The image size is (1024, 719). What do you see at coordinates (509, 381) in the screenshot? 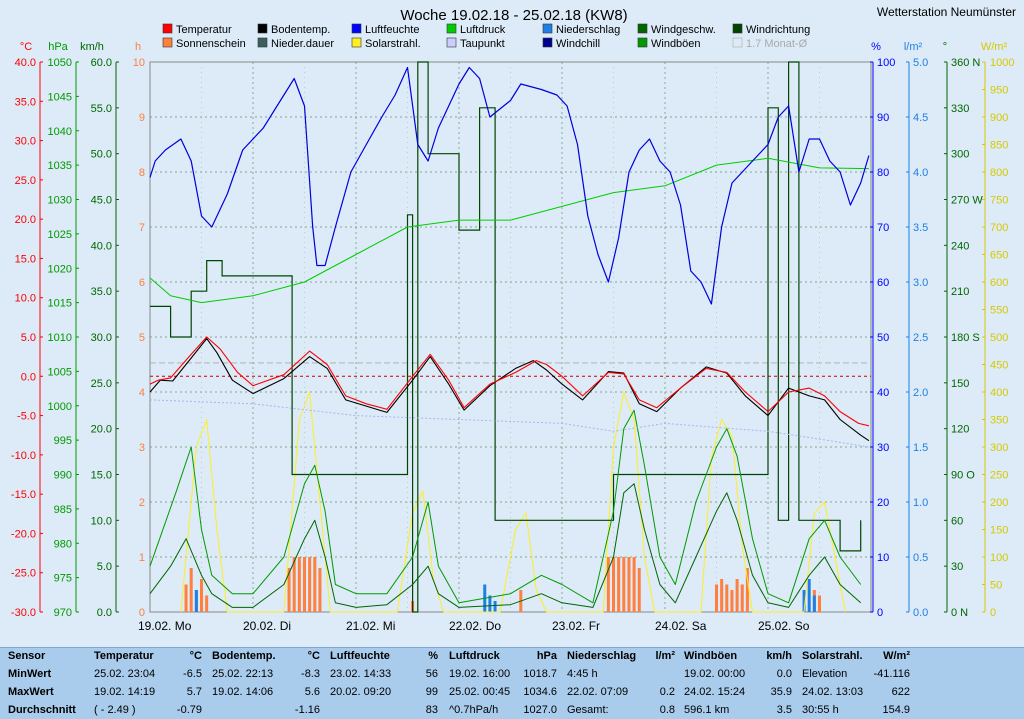
I see `temperature-line` at bounding box center [509, 381].